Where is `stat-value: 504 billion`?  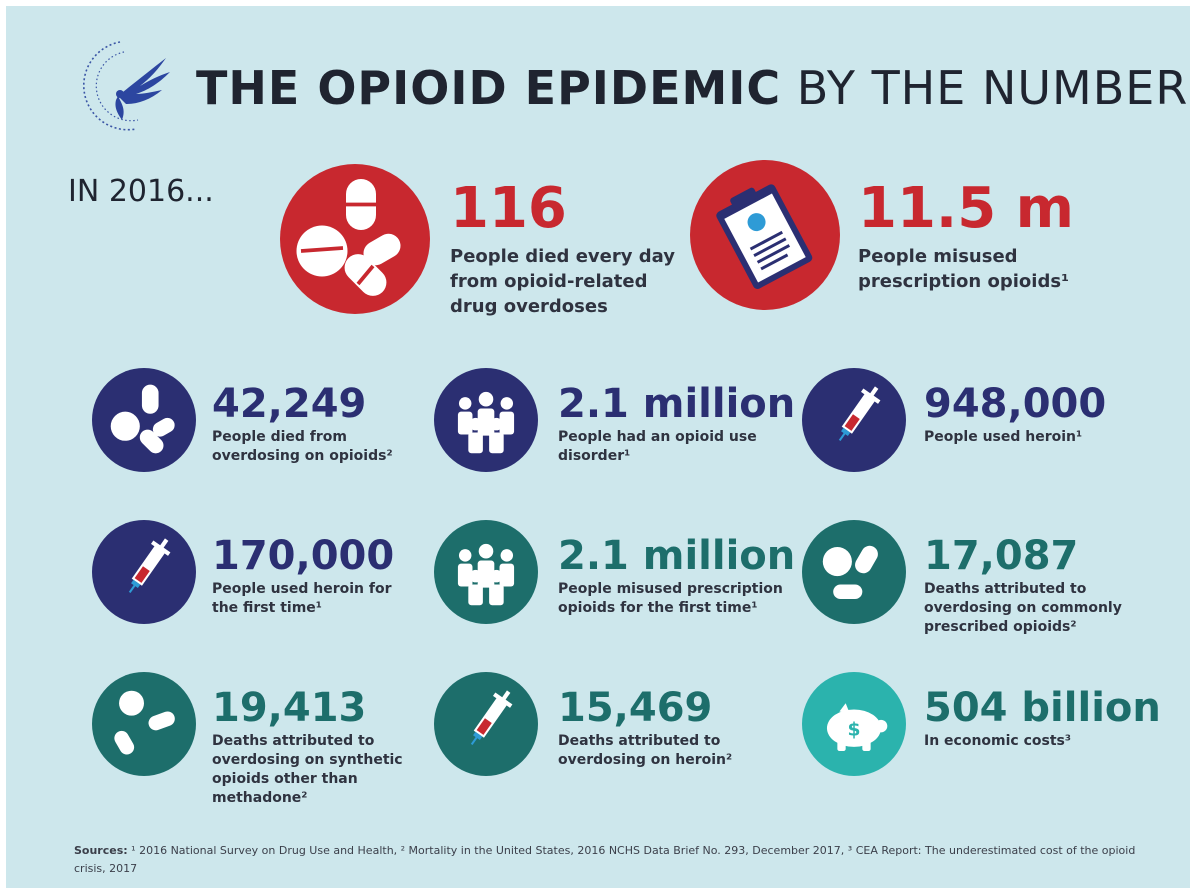 stat-value: 504 billion is located at coordinates (1042, 708).